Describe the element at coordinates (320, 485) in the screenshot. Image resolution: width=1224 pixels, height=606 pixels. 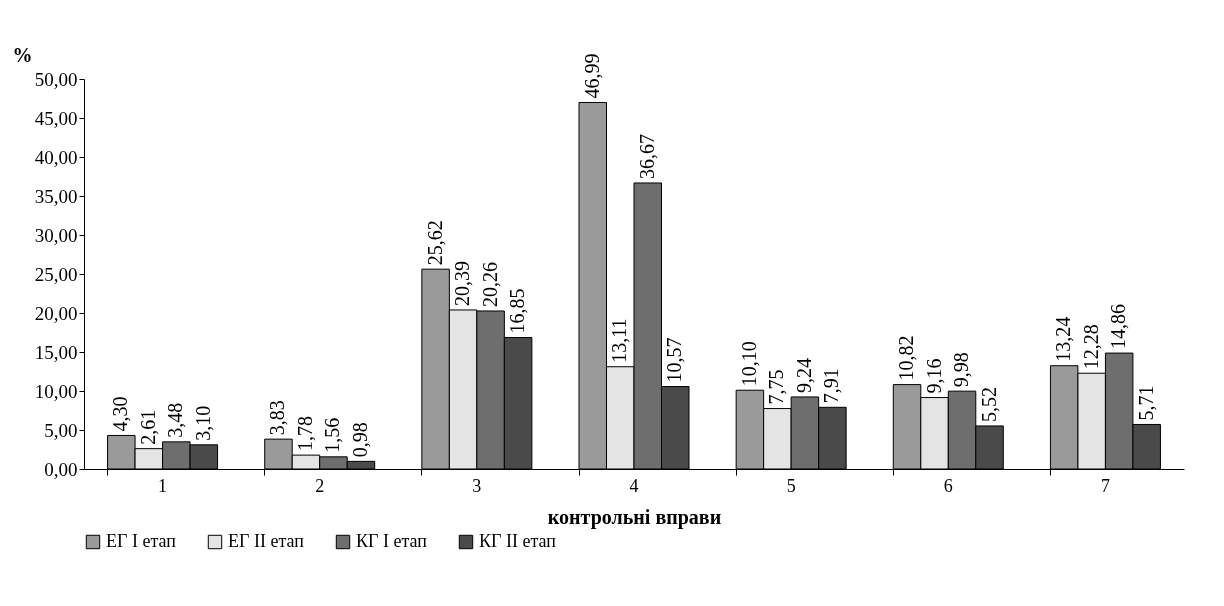
I see `x-tick-label: 2` at that location.